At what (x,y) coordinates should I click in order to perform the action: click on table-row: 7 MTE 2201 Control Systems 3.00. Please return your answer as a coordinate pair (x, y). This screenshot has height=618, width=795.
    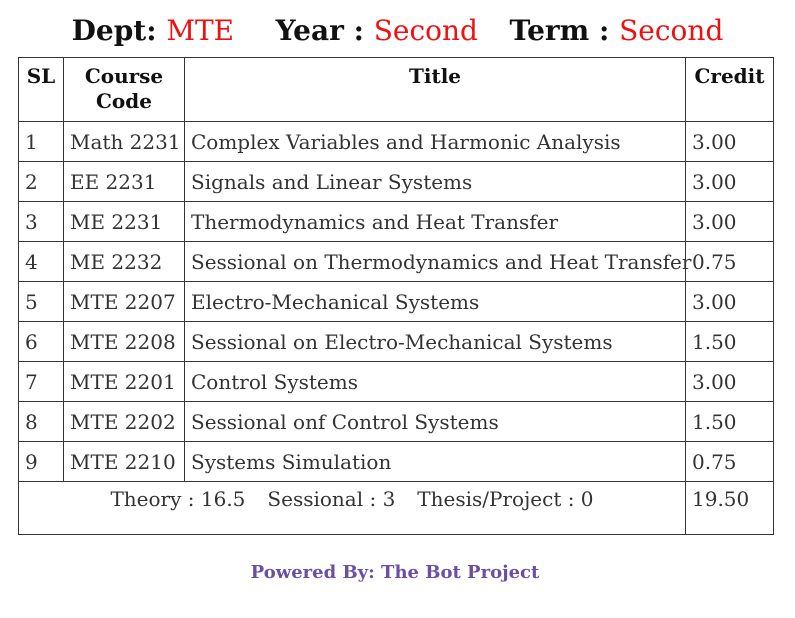
    Looking at the image, I should click on (396, 381).